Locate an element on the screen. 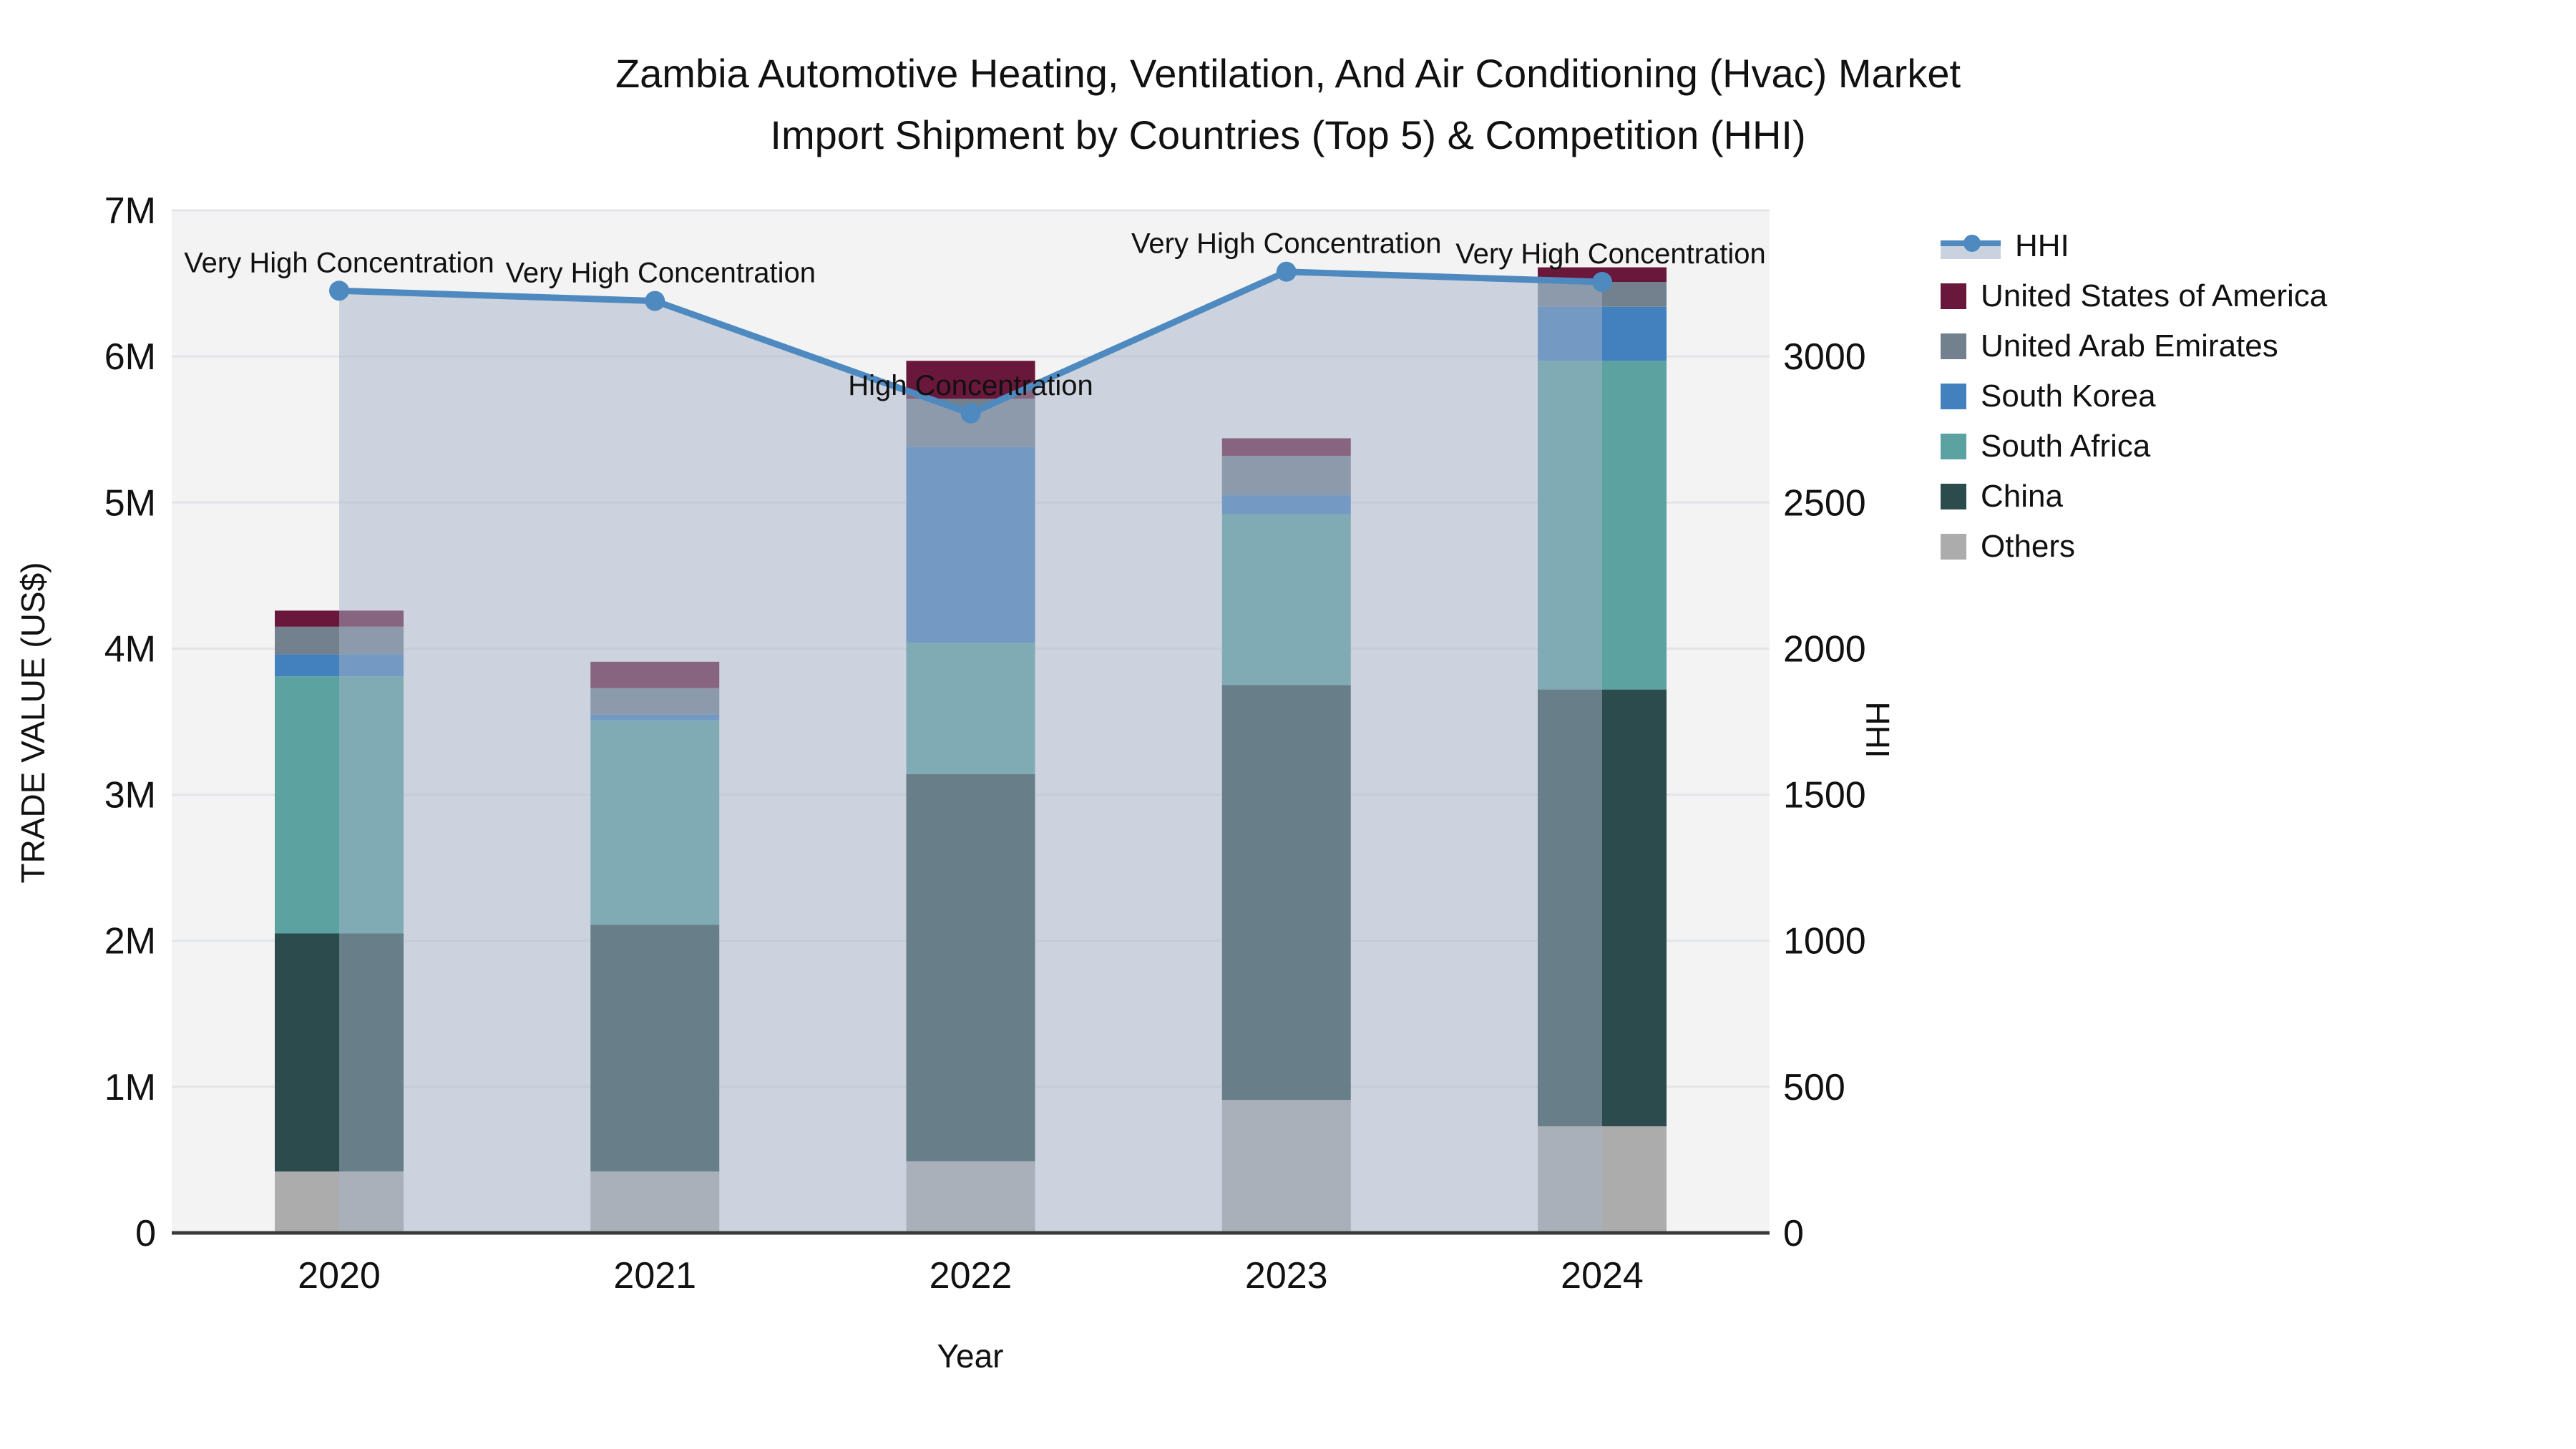 This screenshot has width=2576, height=1449. x-tick-2023: 2023 is located at coordinates (1286, 1276).